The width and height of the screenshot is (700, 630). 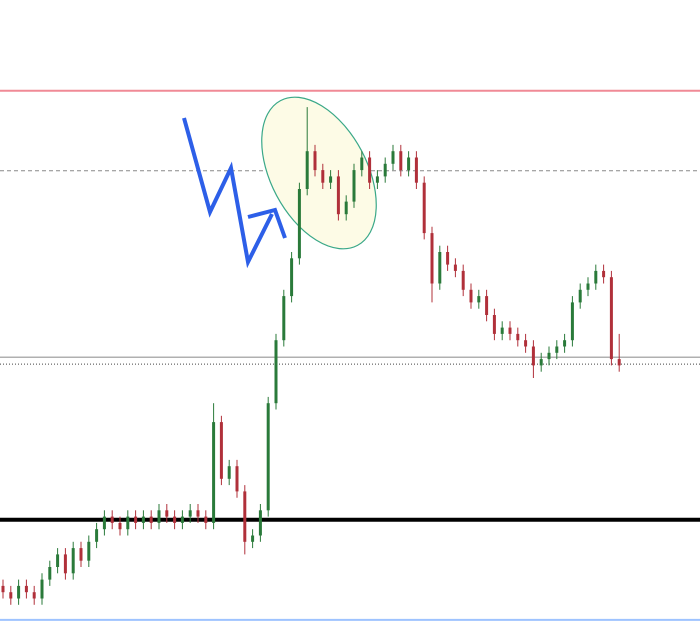 I want to click on zigzag-drawing, so click(x=228, y=193).